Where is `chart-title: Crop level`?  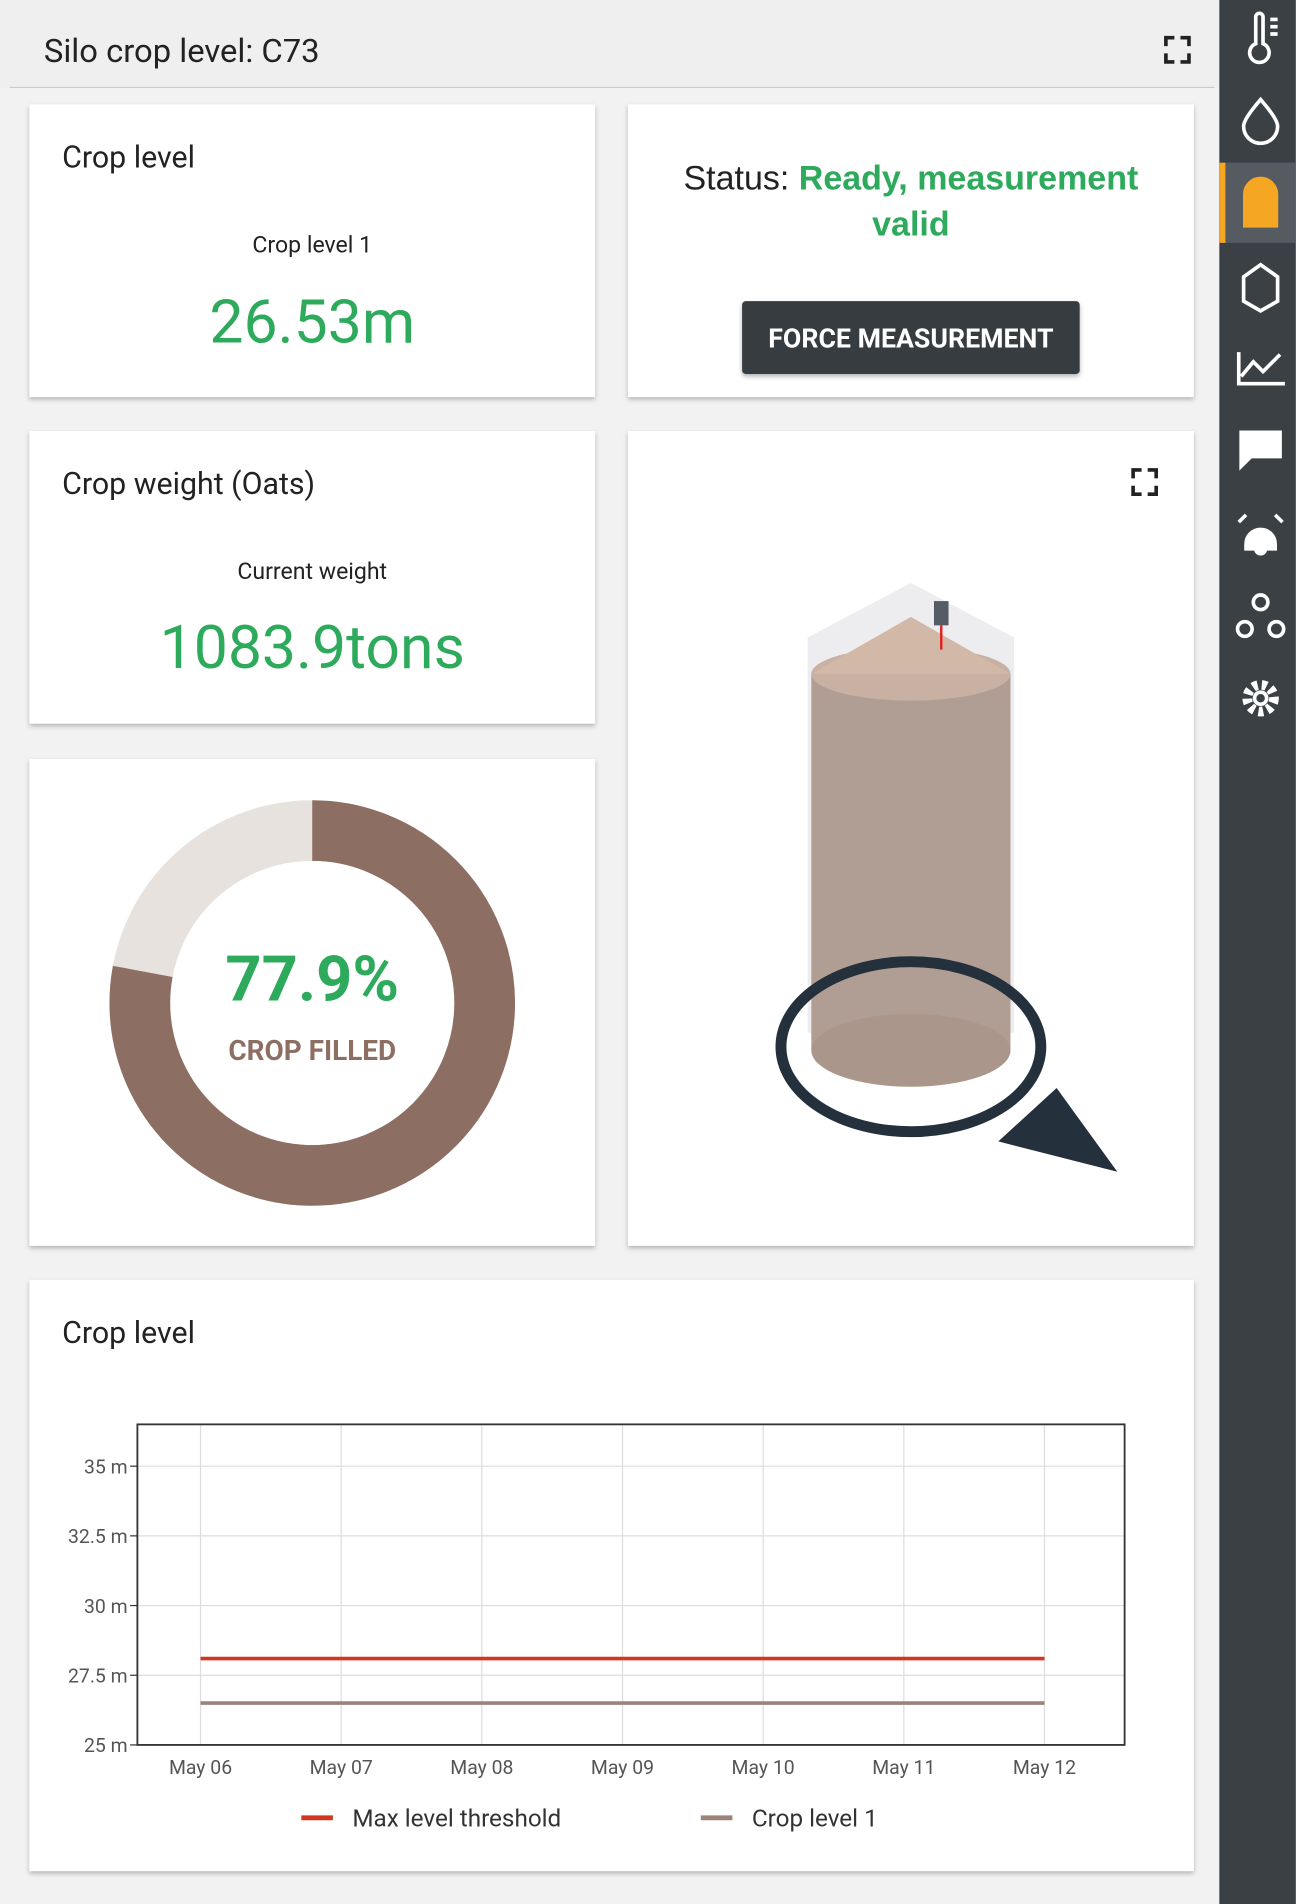
chart-title: Crop level is located at coordinates (128, 1333).